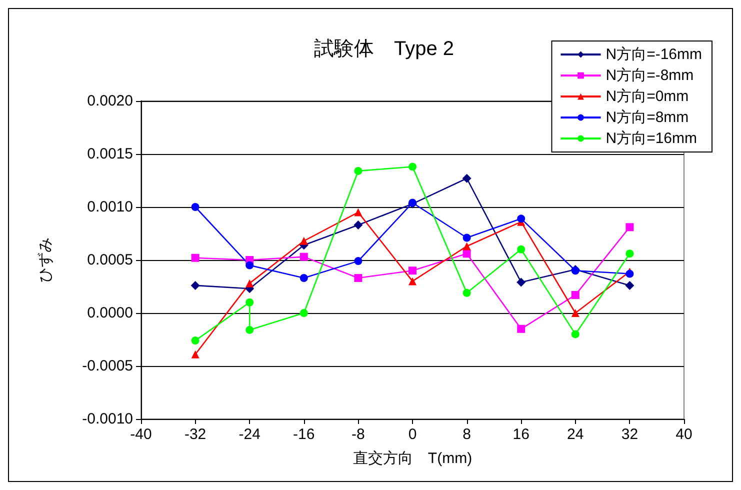 This screenshot has height=490, width=741. What do you see at coordinates (107, 419) in the screenshot?
I see `y-tick-label: -0.0010` at bounding box center [107, 419].